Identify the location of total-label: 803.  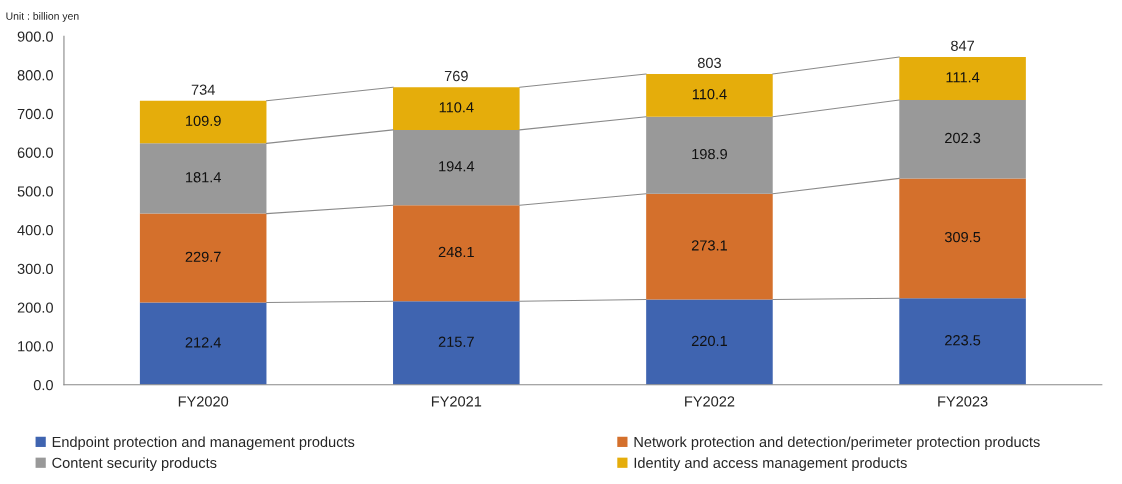
(709, 63).